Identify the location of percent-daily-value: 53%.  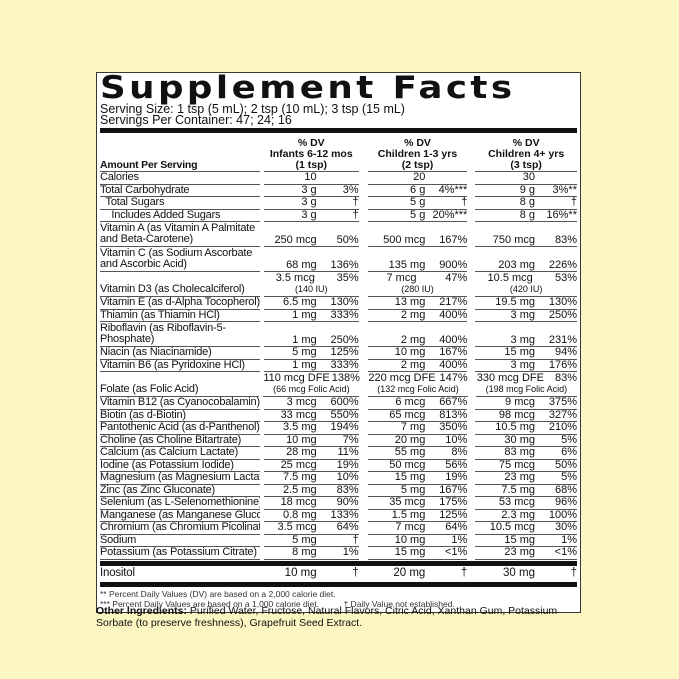
(565, 278).